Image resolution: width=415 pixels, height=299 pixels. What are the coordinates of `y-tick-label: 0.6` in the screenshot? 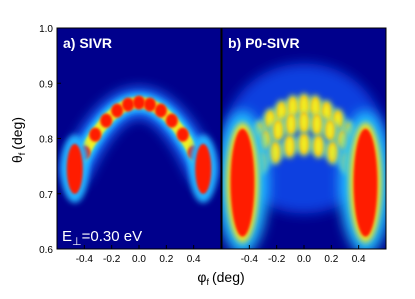 It's located at (46, 250).